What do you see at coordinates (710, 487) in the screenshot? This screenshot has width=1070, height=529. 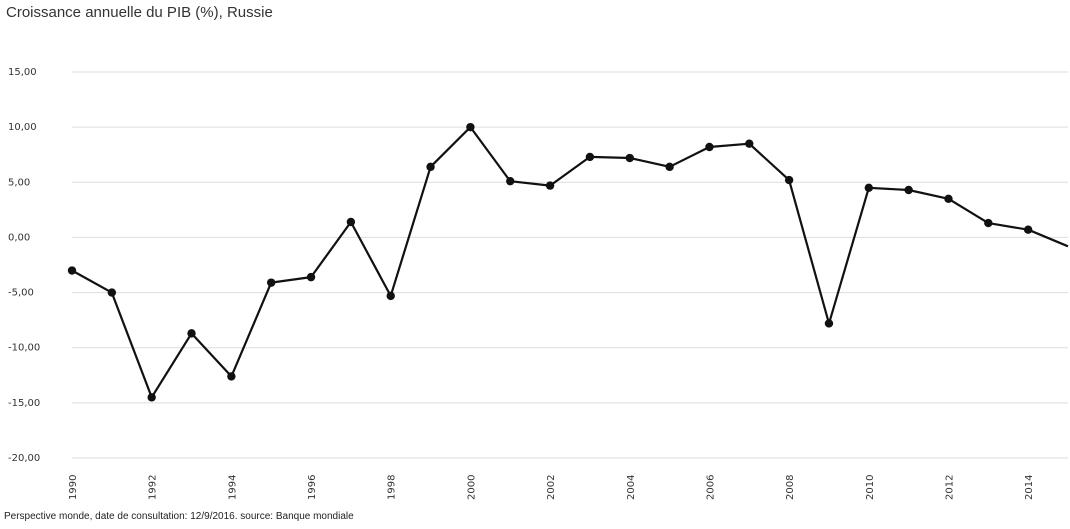 I see `x-tick-label: 2006` at bounding box center [710, 487].